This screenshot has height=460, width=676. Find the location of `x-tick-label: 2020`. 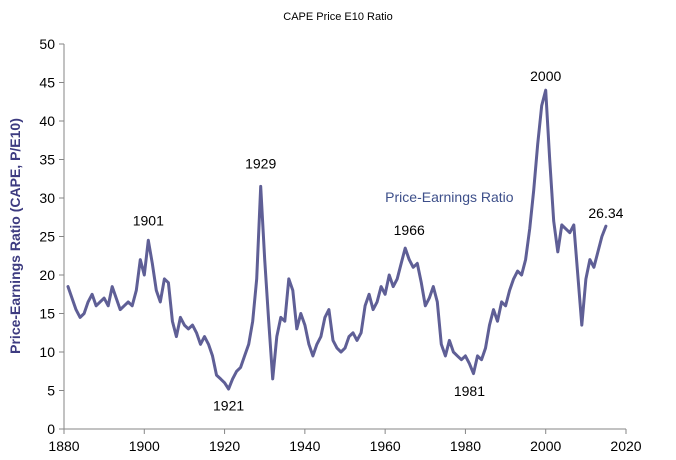

x-tick-label: 2020 is located at coordinates (625, 446).